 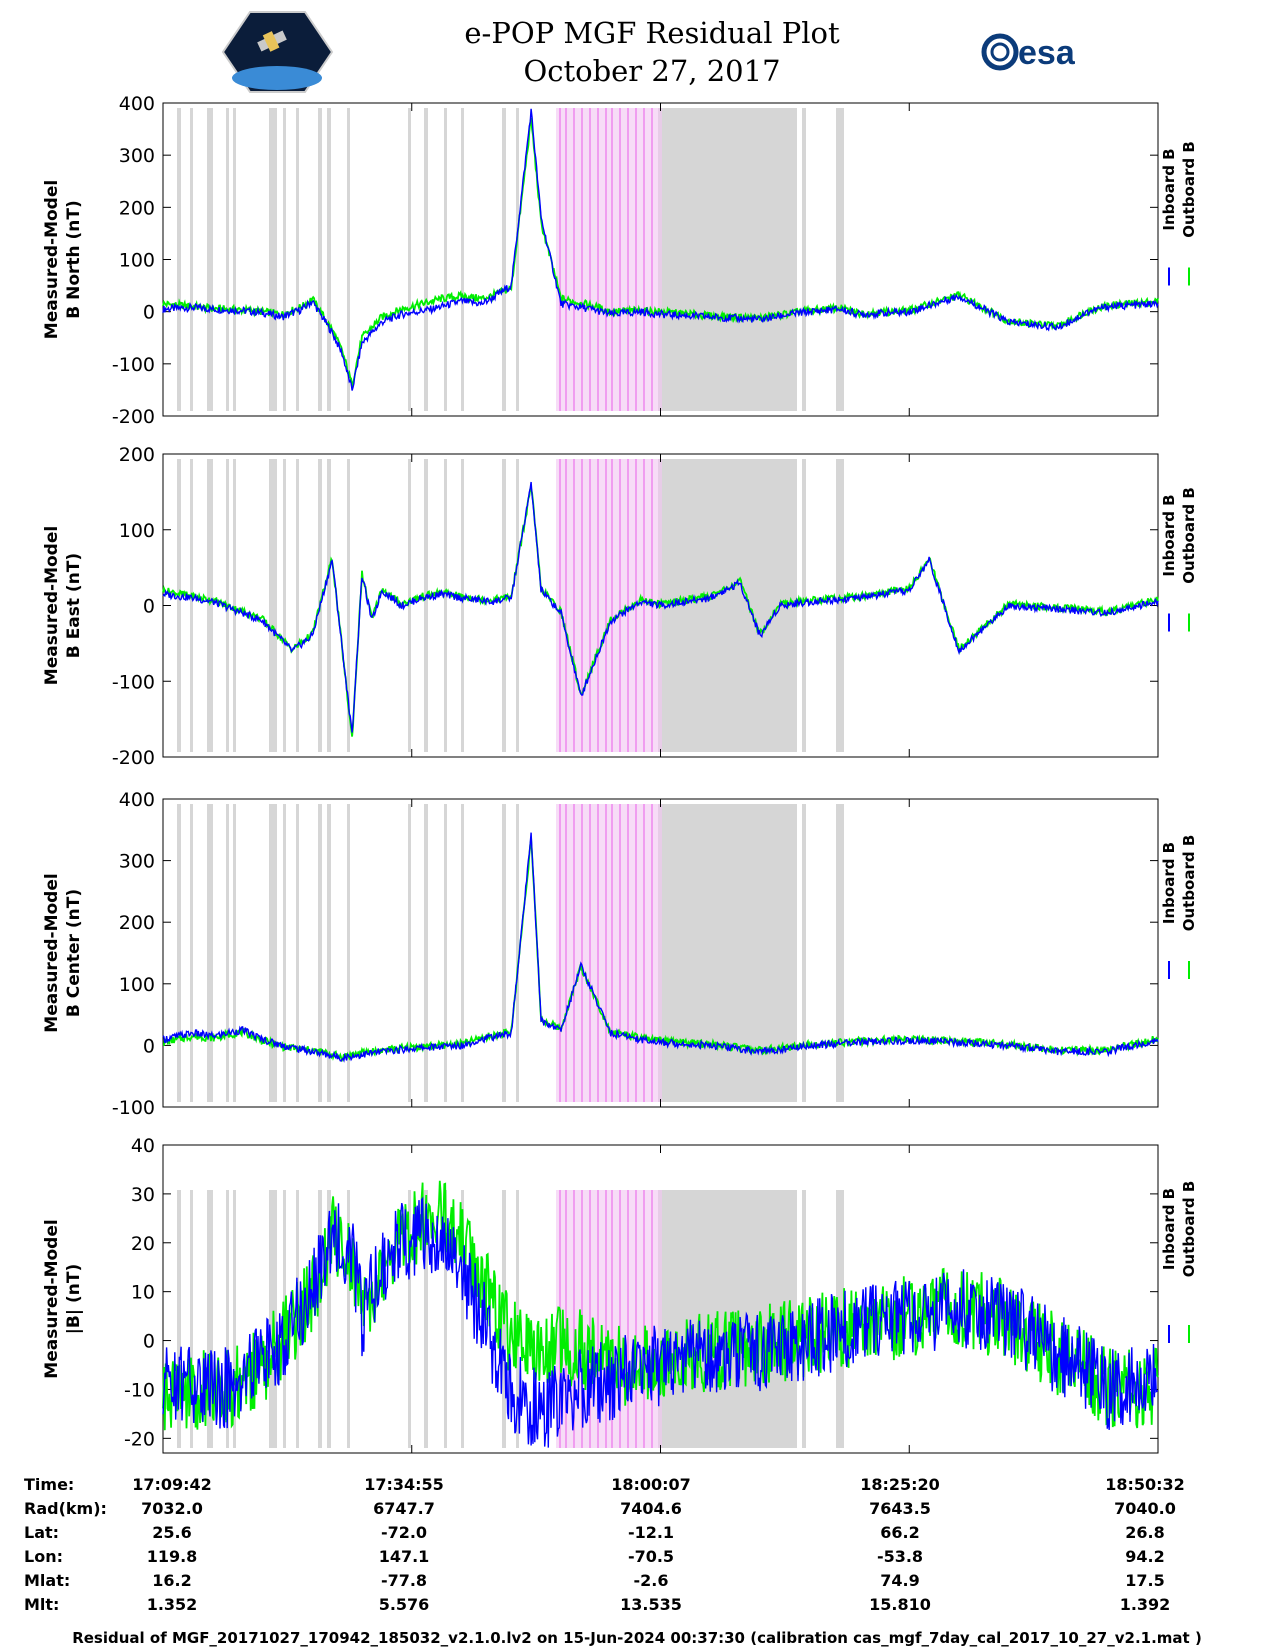 I want to click on ephemeris-value-lat: -12.1, so click(x=651, y=1532).